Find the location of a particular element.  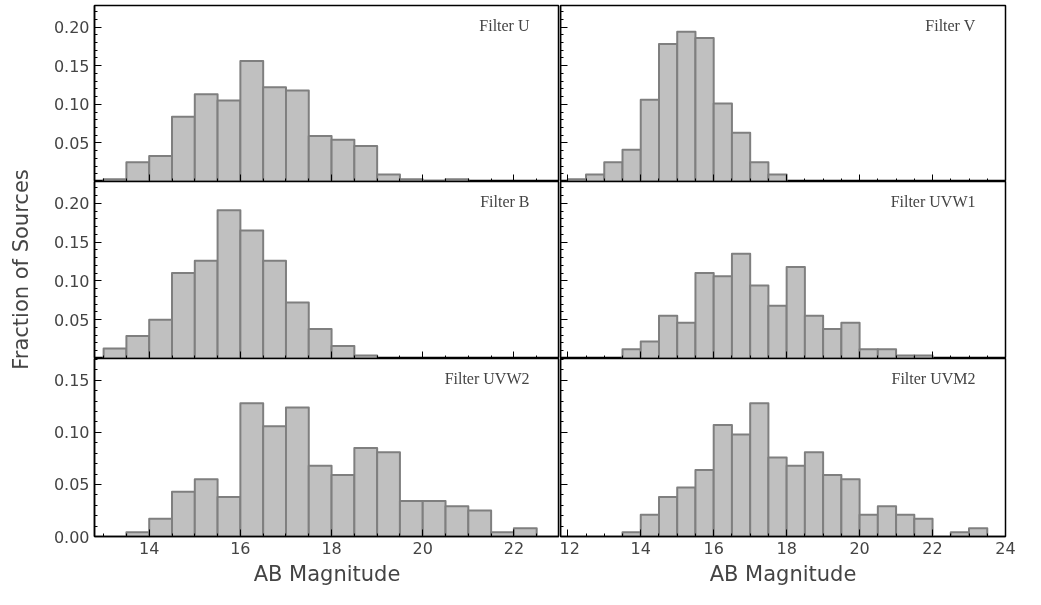

annotation: Filter UVM2 is located at coordinates (933, 378).